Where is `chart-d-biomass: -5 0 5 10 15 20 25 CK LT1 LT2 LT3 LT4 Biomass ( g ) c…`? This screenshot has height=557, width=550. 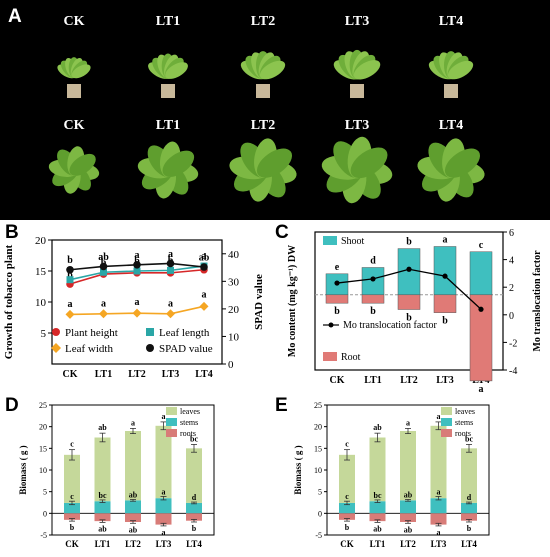 chart-d-biomass: -5 0 5 10 15 20 25 CK LT1 LT2 LT3 LT4 Biomass ( g ) c… is located at coordinates (116, 475).